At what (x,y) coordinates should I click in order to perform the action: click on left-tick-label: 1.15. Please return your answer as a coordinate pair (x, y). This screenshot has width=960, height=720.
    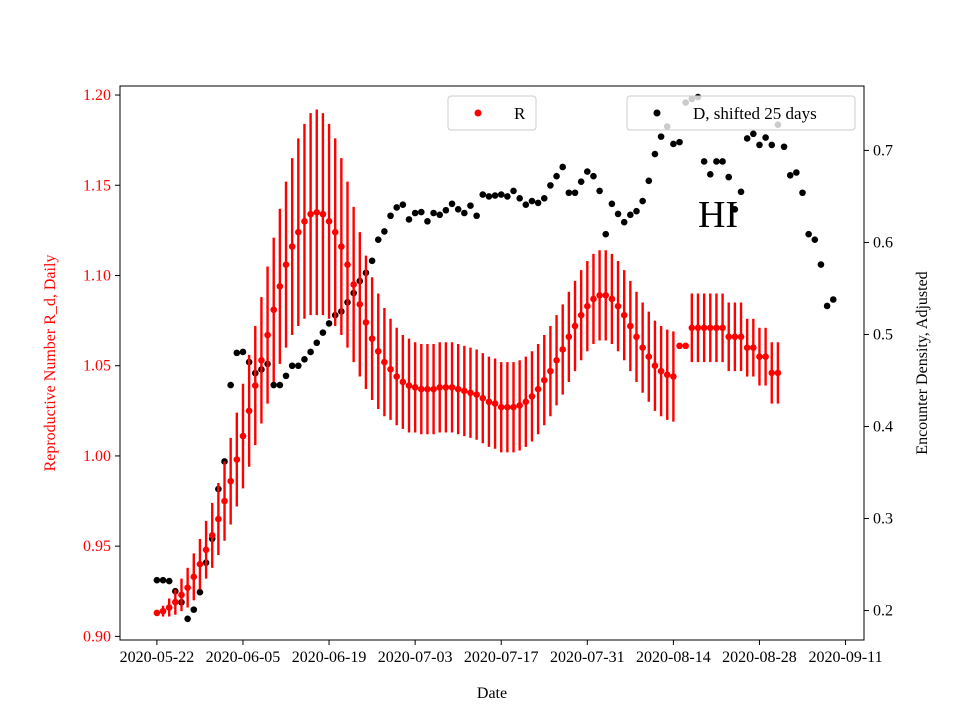
    Looking at the image, I should click on (97, 185).